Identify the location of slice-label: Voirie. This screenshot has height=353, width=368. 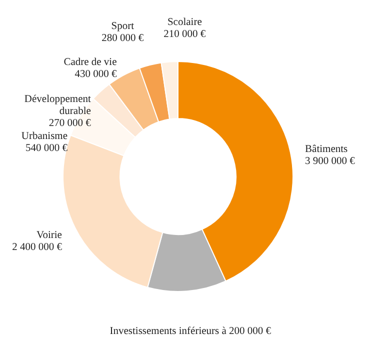
(49, 236).